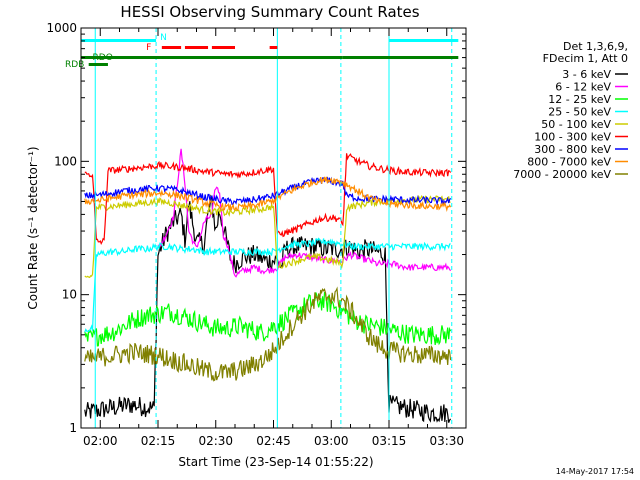 The height and width of the screenshot is (480, 640). Describe the element at coordinates (215, 441) in the screenshot. I see `x-tick-label-2: 02:30` at that location.